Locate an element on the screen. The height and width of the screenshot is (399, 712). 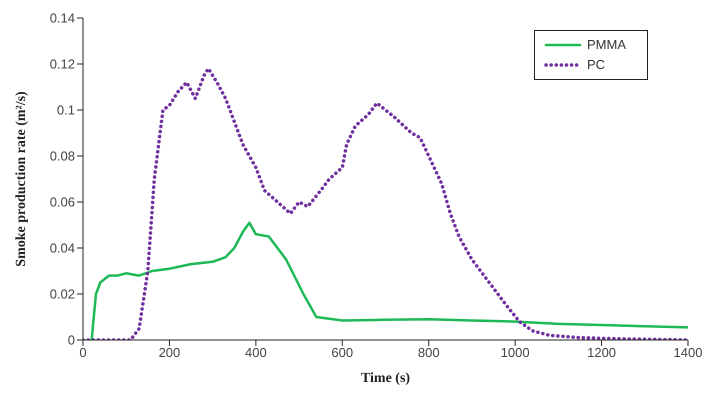
y-tick-label: 0 is located at coordinates (71, 340).